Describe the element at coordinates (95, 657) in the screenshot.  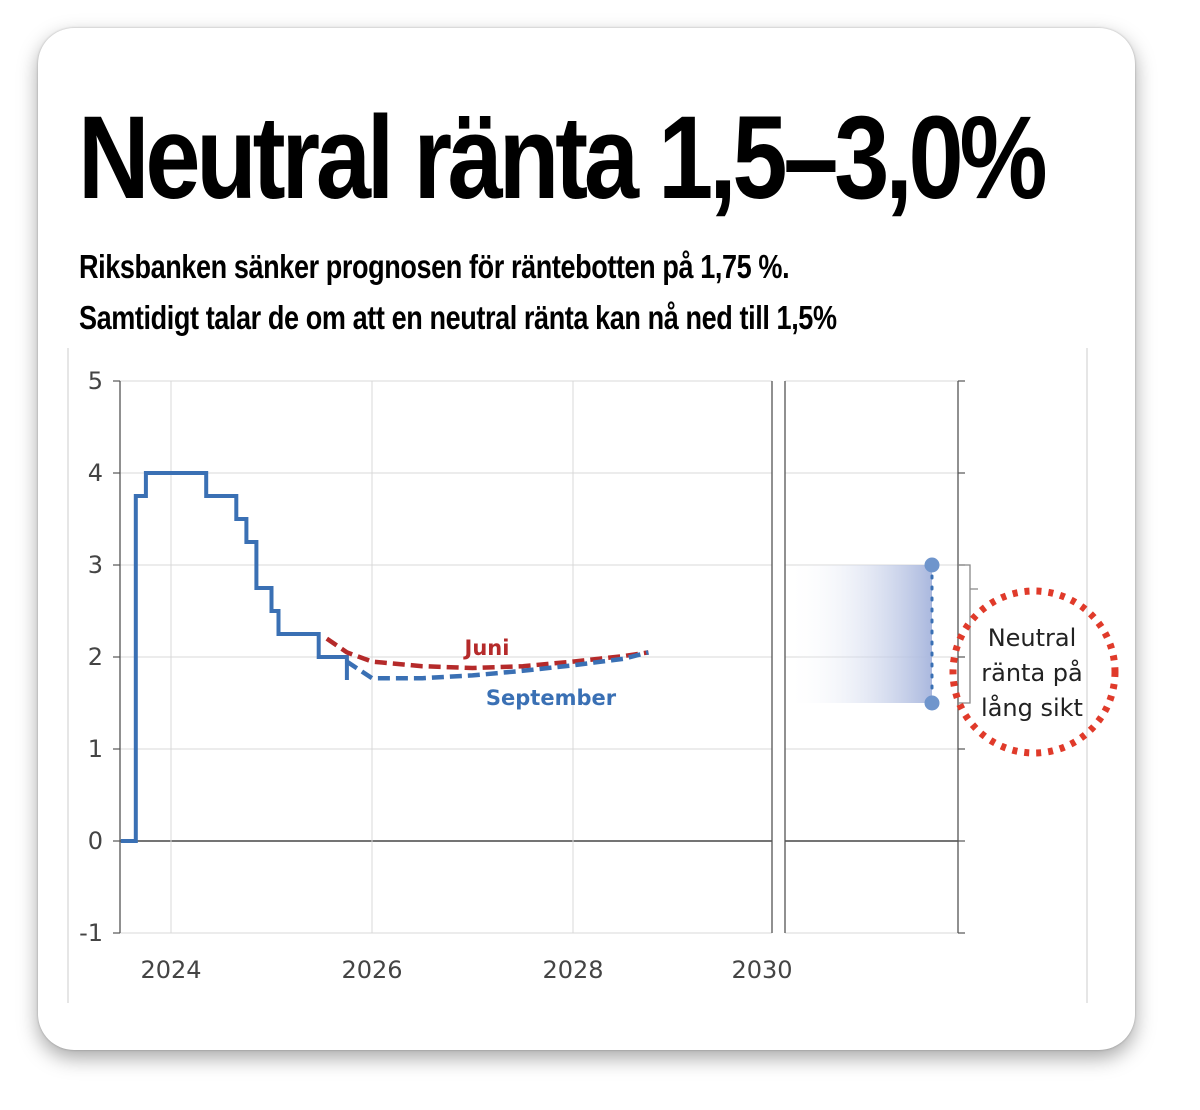
I see `y-tick-label: 2` at that location.